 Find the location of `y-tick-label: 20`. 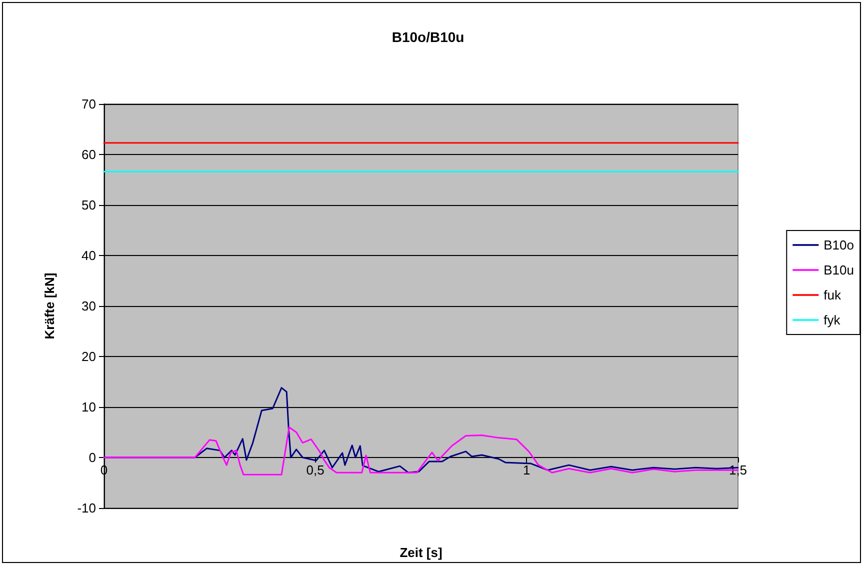

y-tick-label: 20 is located at coordinates (89, 356).